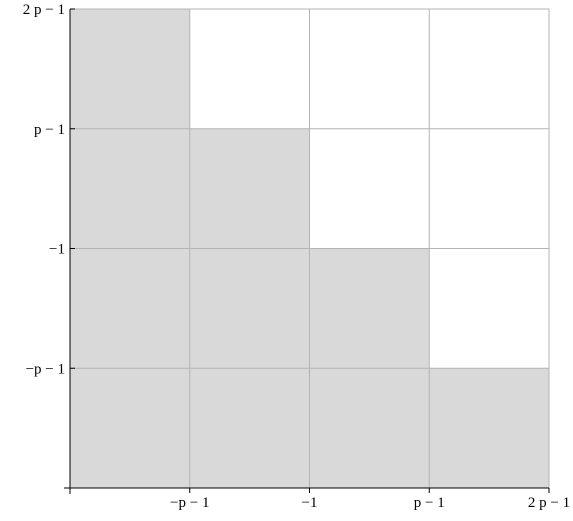 This screenshot has height=521, width=573. What do you see at coordinates (549, 503) in the screenshot?
I see `x-tick-label: 2 p − 1` at bounding box center [549, 503].